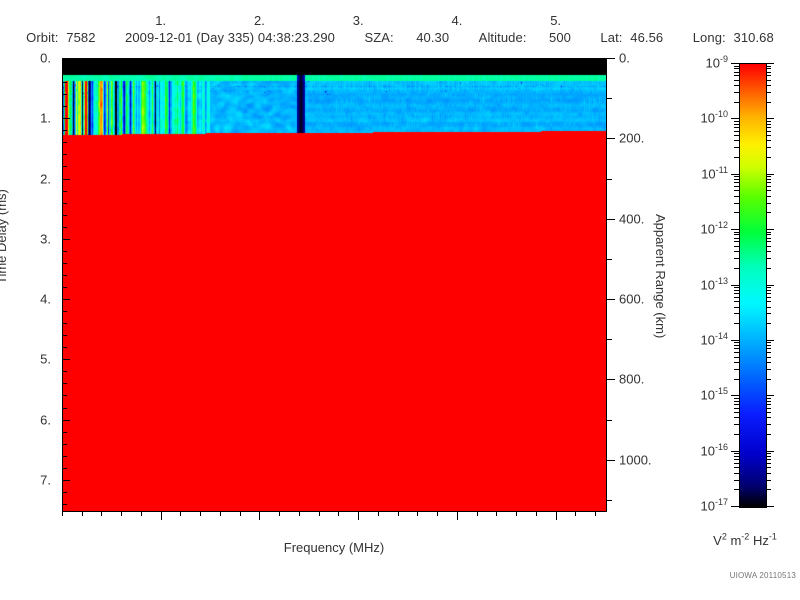 The width and height of the screenshot is (800, 600). I want to click on y-axis-right-title: Apparent Range (km), so click(660, 276).